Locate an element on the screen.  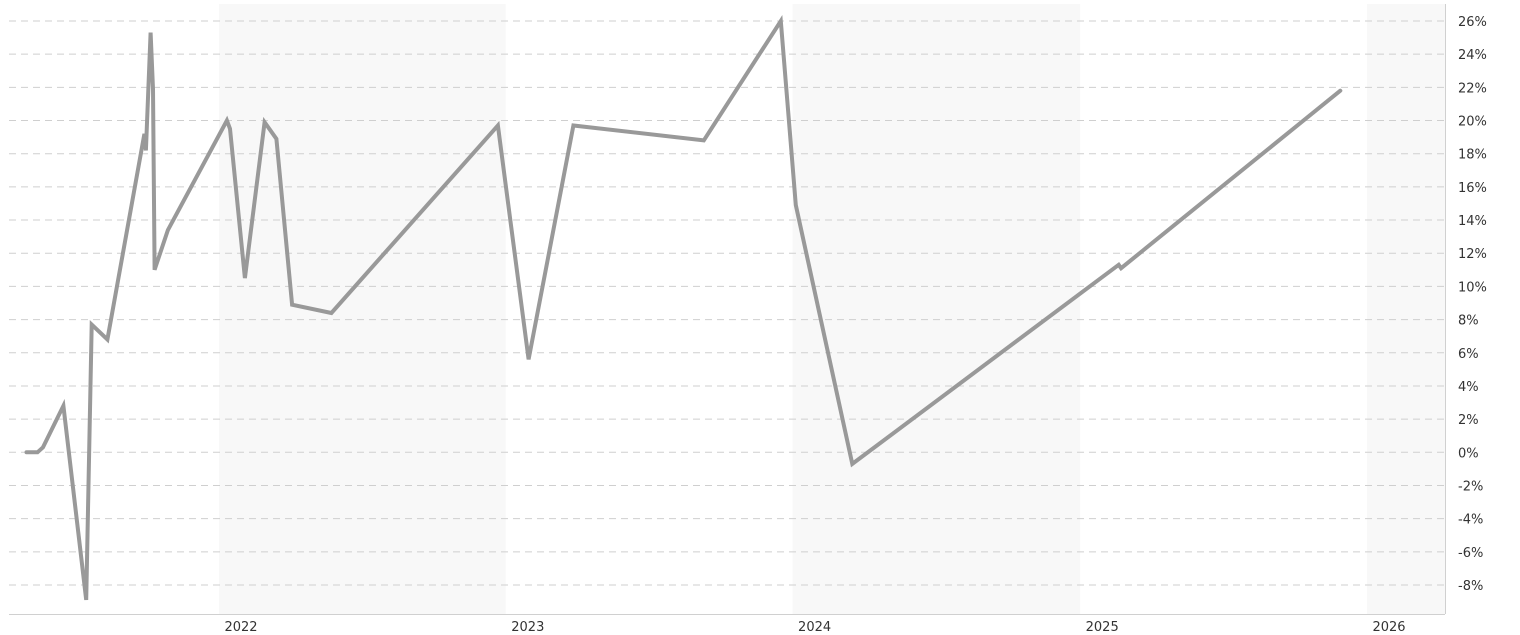
y-tick-label: 18% is located at coordinates (1472, 155).